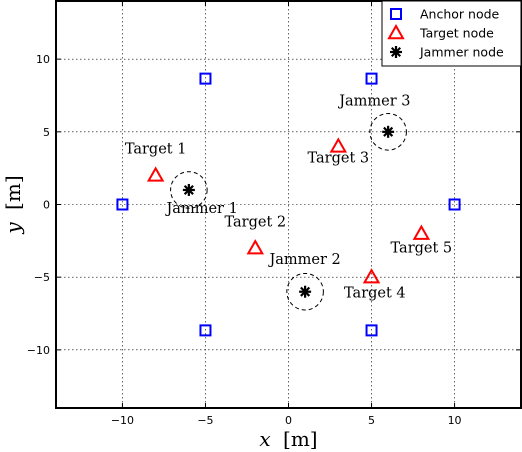 The height and width of the screenshot is (452, 522). Describe the element at coordinates (338, 158) in the screenshot. I see `point-annotation: Target 3` at that location.